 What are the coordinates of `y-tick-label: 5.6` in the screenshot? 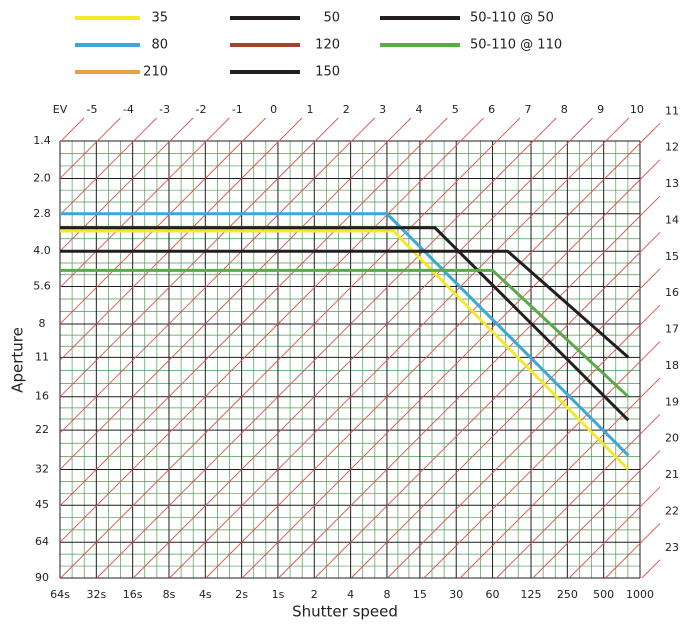 It's located at (42, 286).